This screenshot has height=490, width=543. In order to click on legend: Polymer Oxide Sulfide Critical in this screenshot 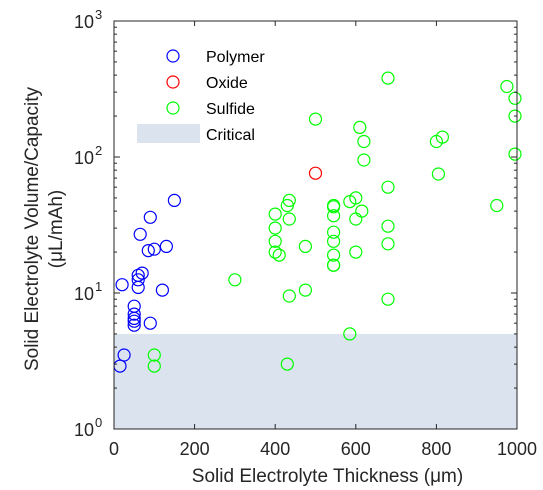, I will do `click(201, 96)`.